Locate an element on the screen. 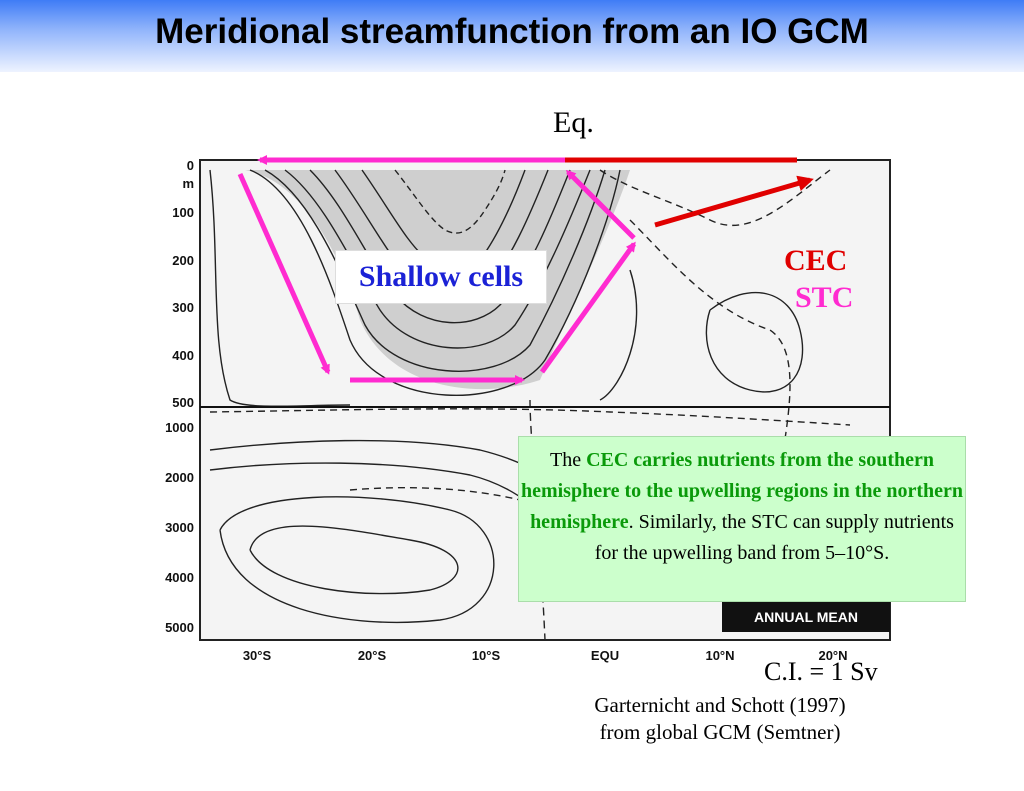 This screenshot has width=1024, height=791. lat-tick: 30°S is located at coordinates (257, 655).